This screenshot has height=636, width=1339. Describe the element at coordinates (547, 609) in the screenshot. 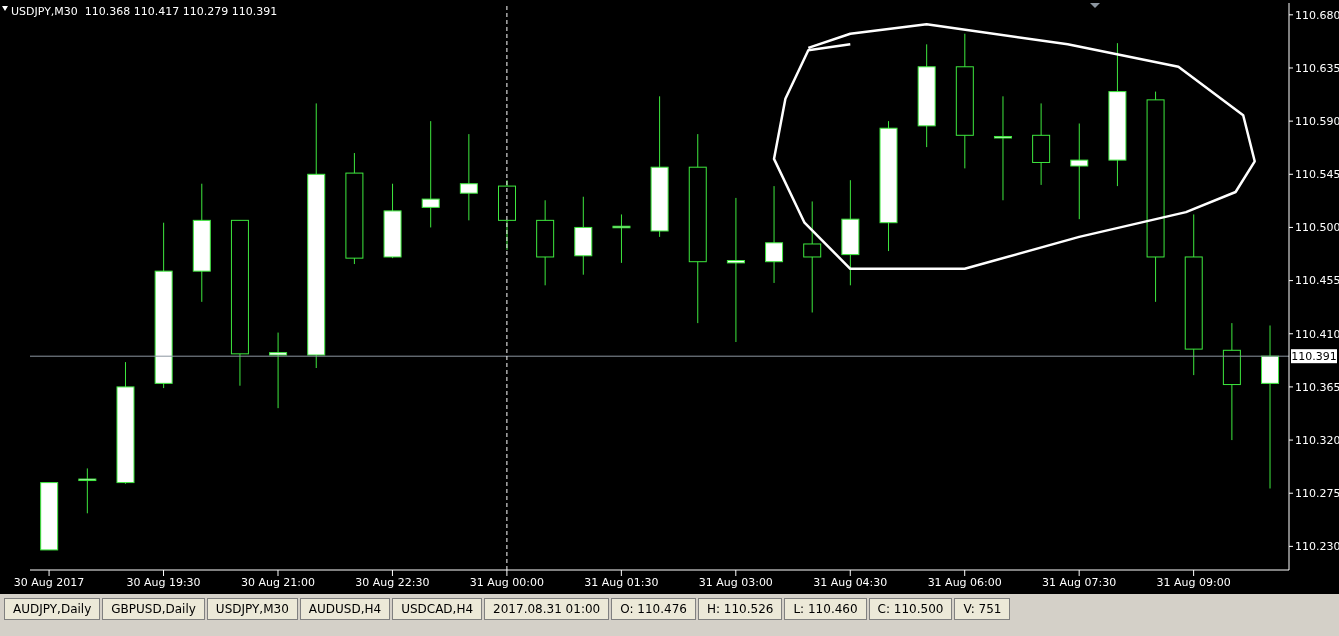

I see `text: 2017.08.31 01:00` at that location.